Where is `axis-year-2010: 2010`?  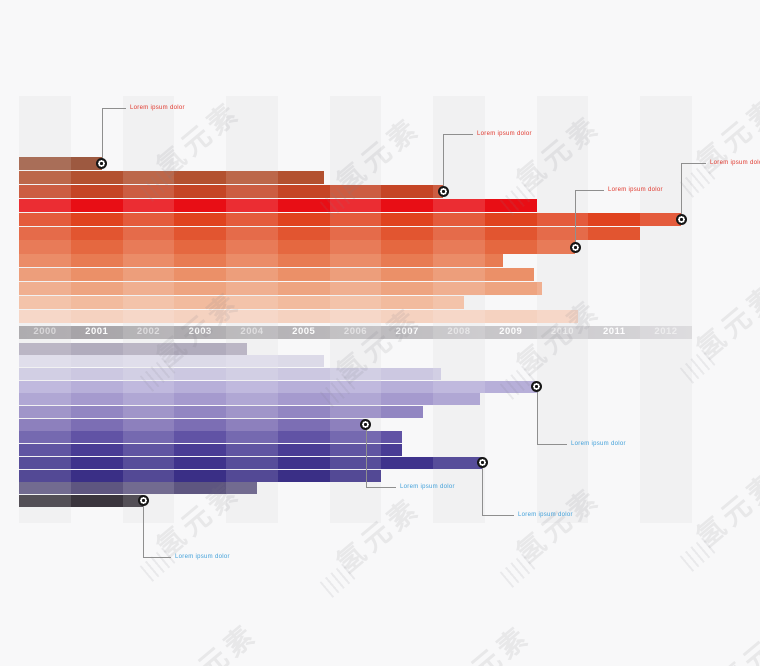
axis-year-2010: 2010 is located at coordinates (562, 331).